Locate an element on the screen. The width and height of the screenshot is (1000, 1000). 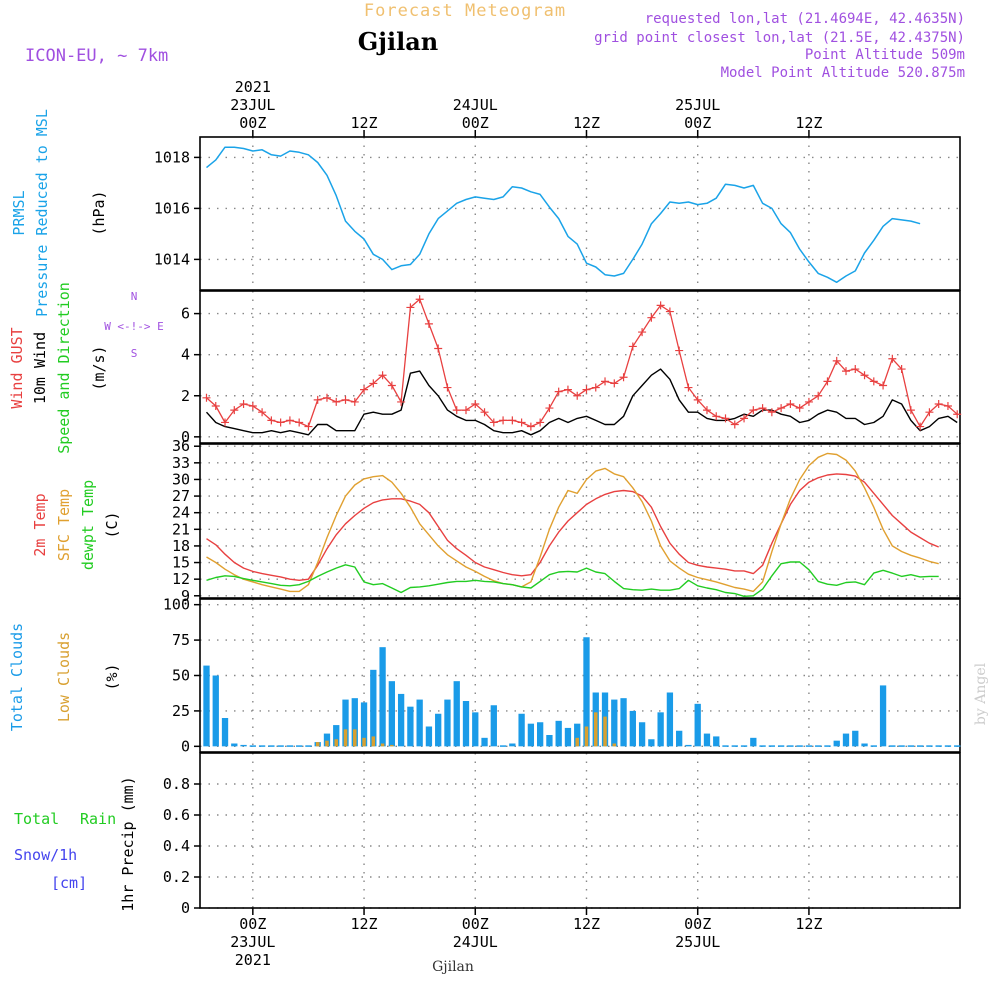
top-time-label: 25JUL is located at coordinates (697, 105).